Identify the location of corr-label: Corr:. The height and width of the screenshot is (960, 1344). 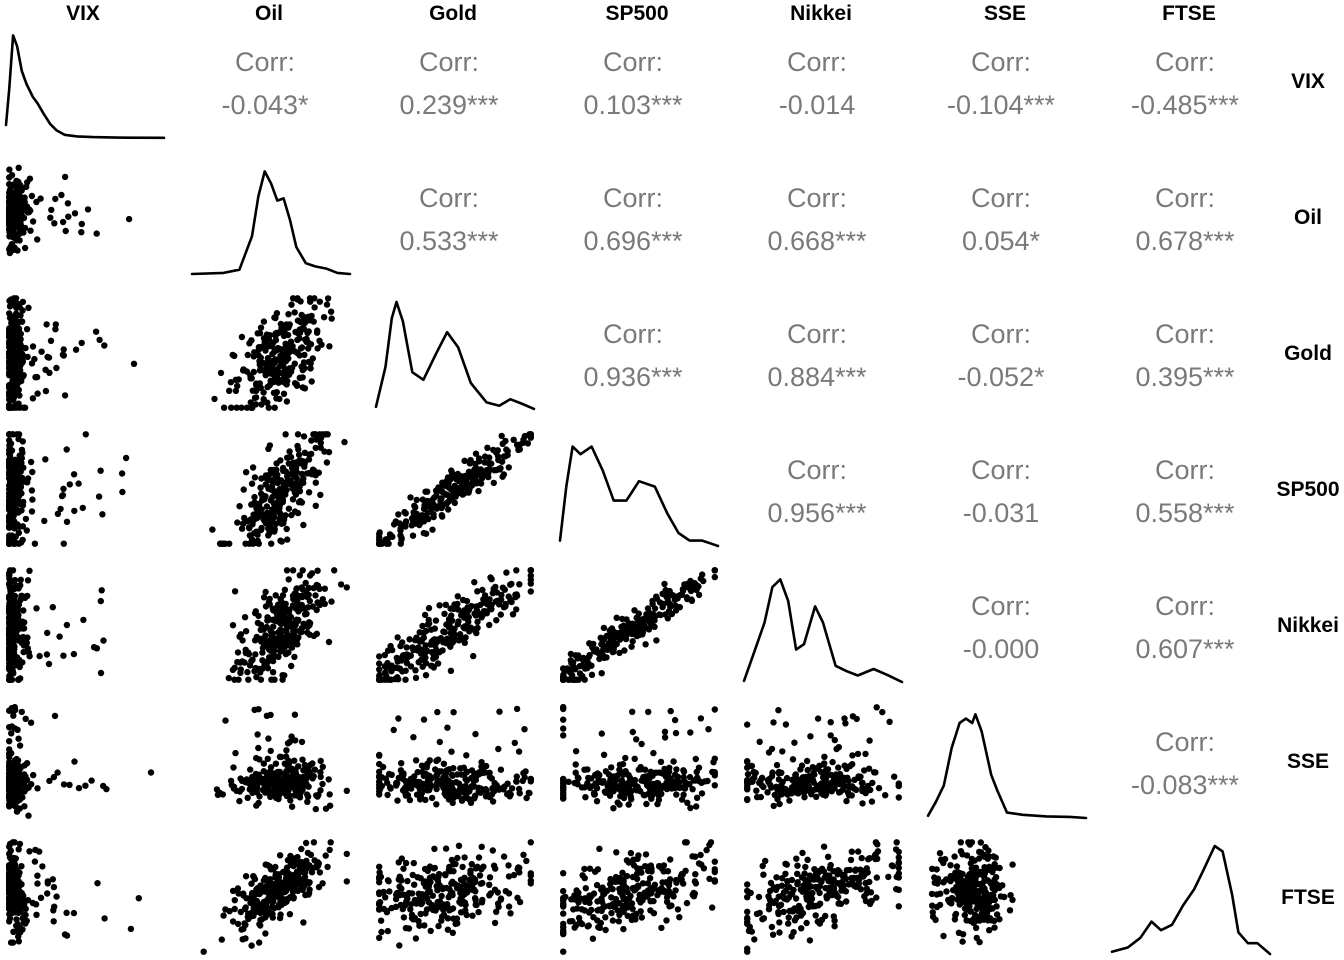
(1001, 62).